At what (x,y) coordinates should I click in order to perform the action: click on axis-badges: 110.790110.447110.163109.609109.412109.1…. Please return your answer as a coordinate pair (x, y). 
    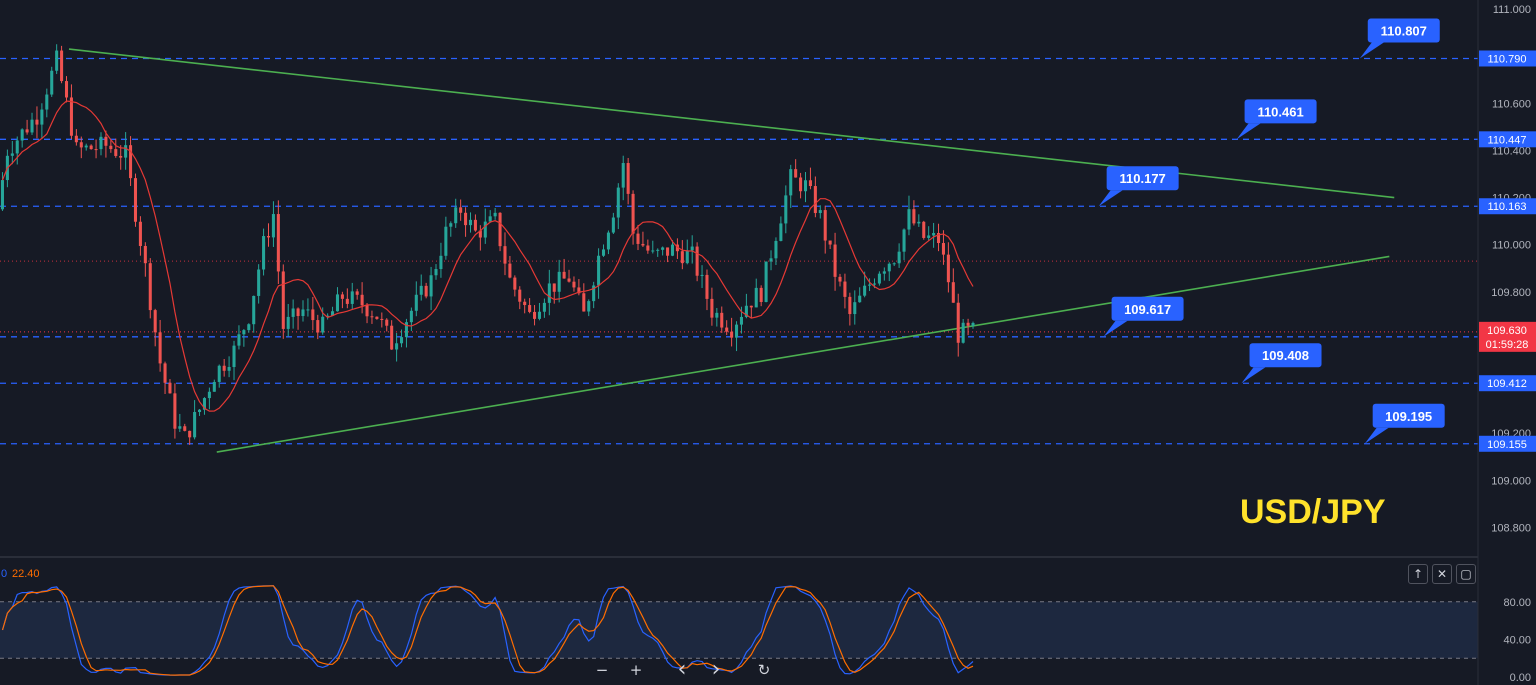
    Looking at the image, I should click on (1507, 251).